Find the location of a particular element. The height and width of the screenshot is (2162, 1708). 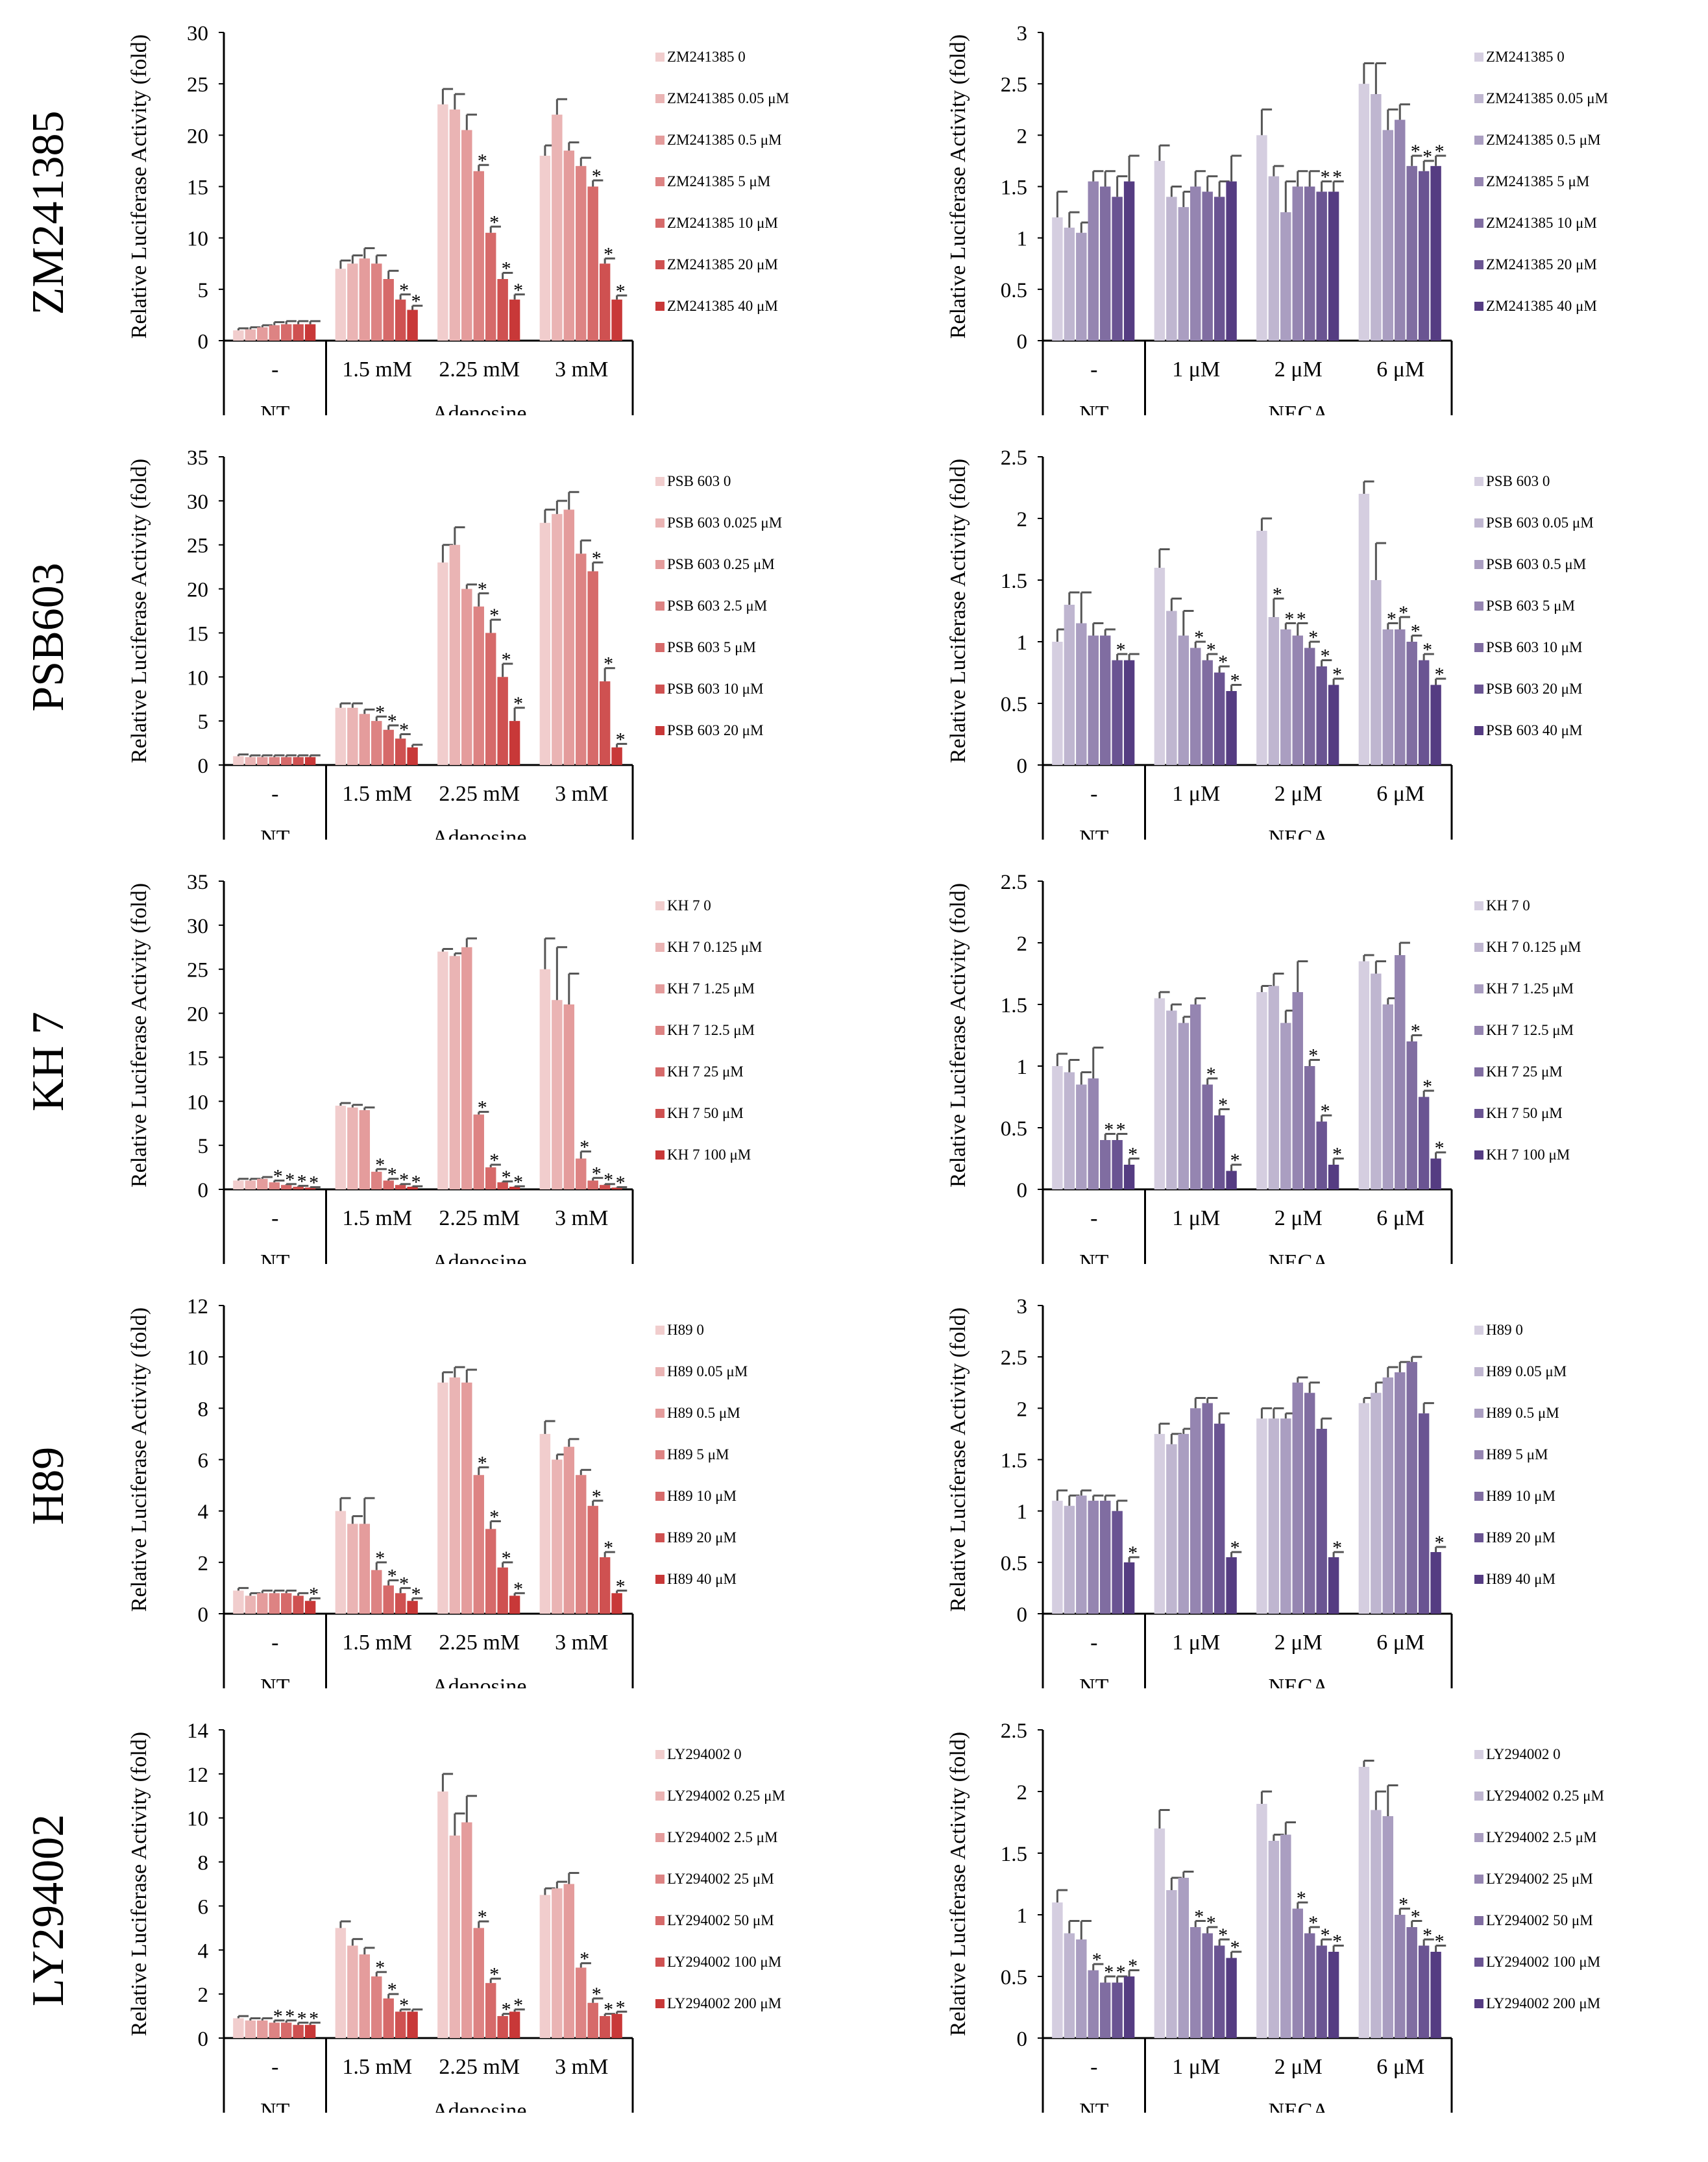

y-tick-label: 0.5 is located at coordinates (1014, 704).